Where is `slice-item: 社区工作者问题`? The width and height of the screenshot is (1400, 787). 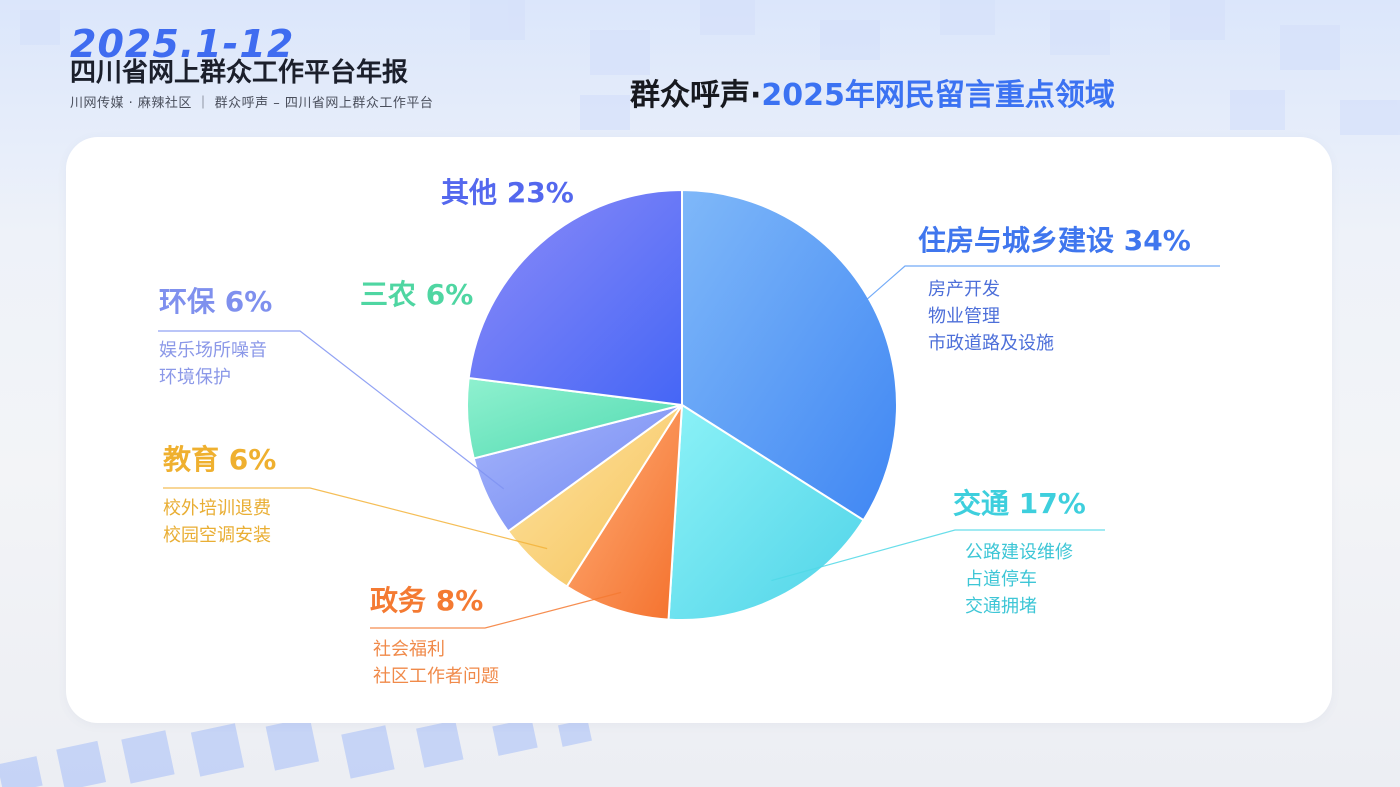
slice-item: 社区工作者问题 is located at coordinates (436, 676).